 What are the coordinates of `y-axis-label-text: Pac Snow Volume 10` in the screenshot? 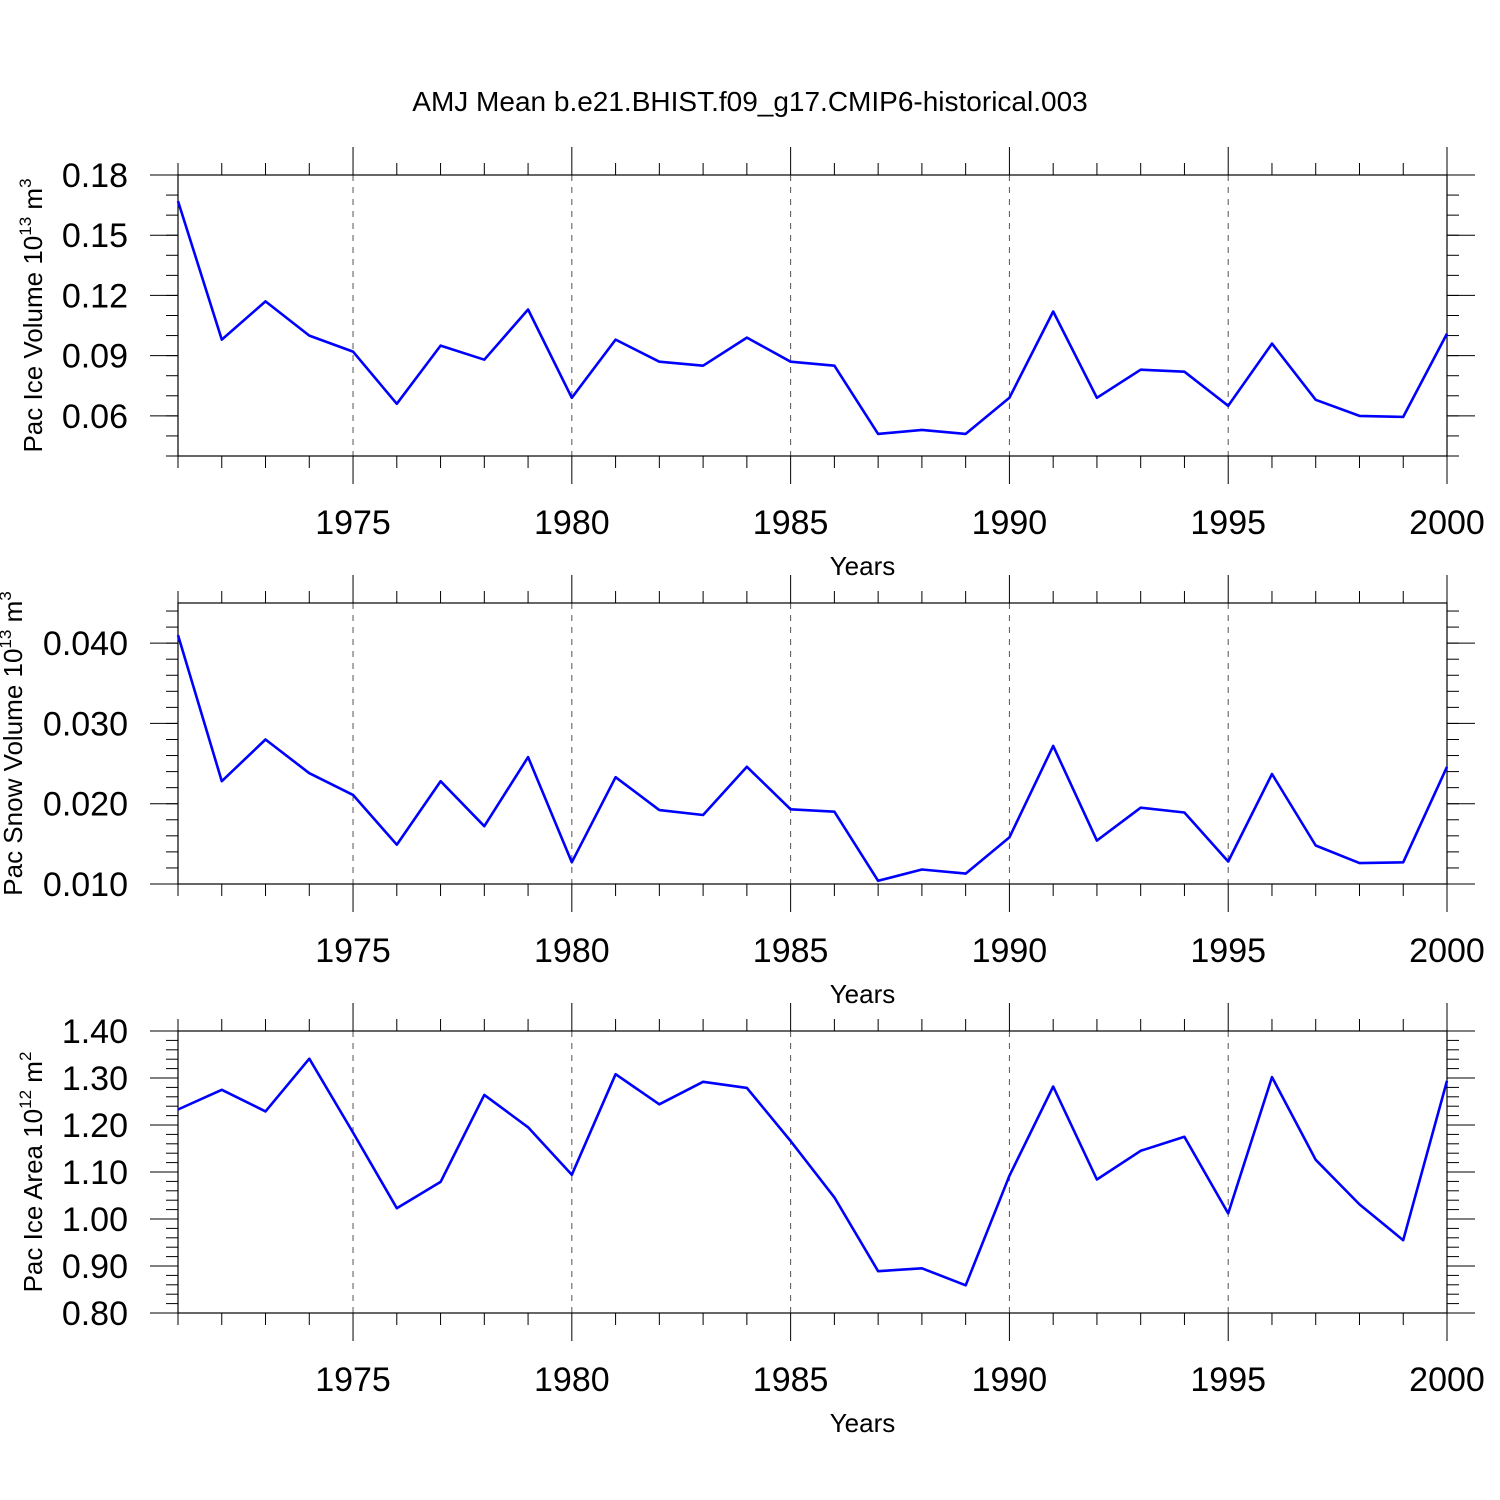 It's located at (14, 772).